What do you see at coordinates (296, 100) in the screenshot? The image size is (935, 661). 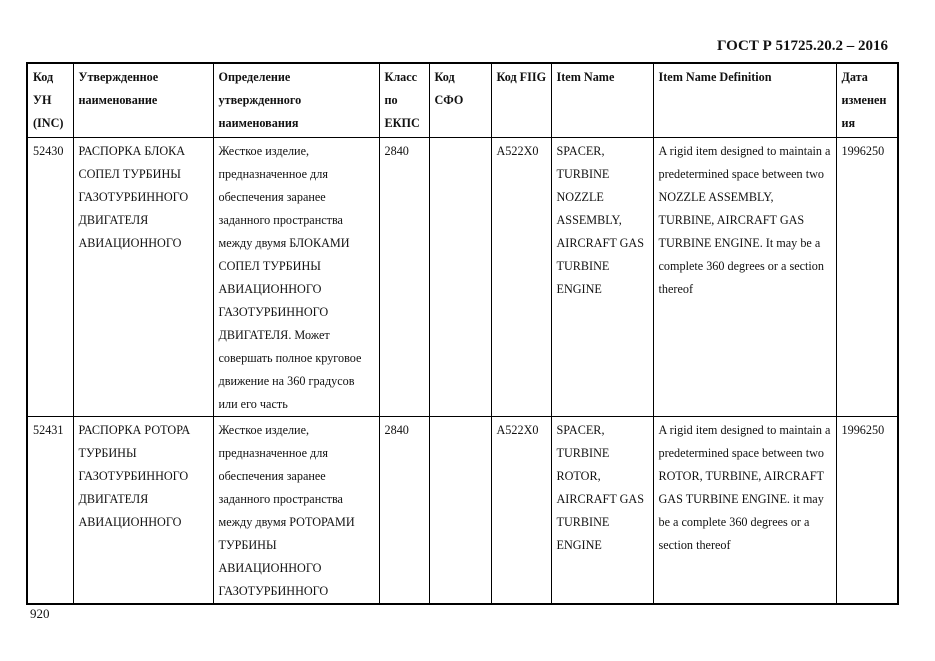 I see `col-definition: Определение утвержденного наименования` at bounding box center [296, 100].